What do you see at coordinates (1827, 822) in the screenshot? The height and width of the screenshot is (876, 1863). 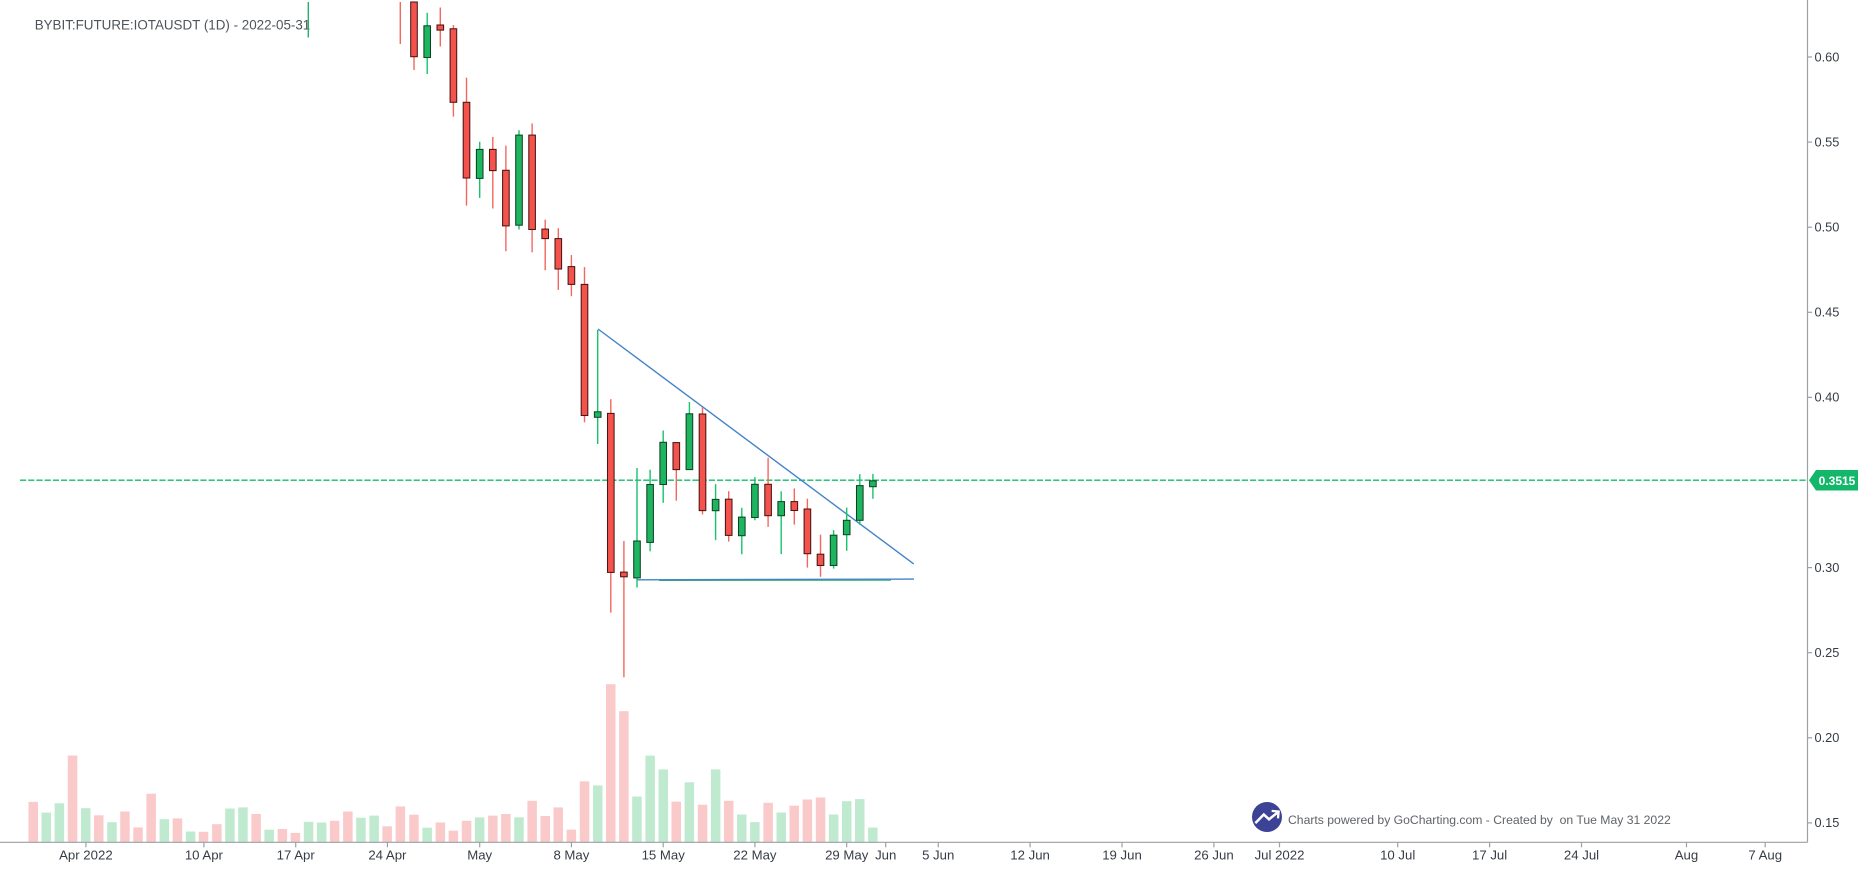 I see `svg-text: 0.15` at bounding box center [1827, 822].